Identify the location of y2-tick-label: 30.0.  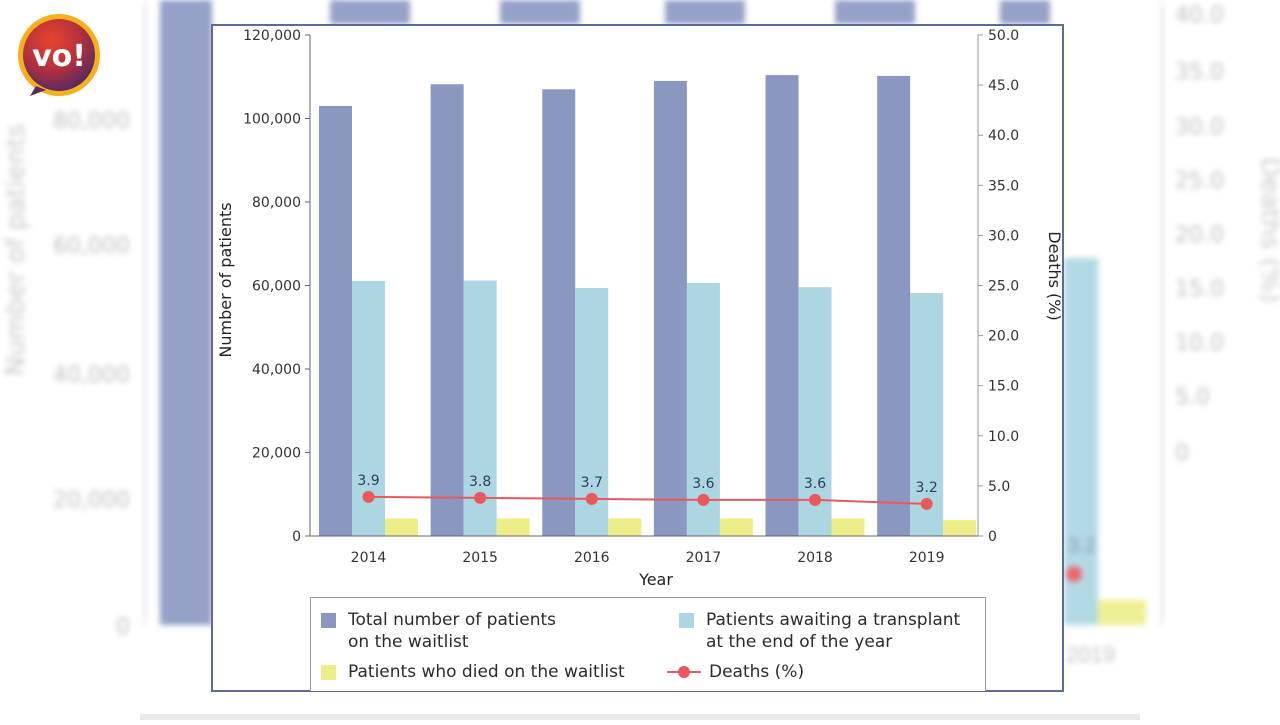
(1003, 236).